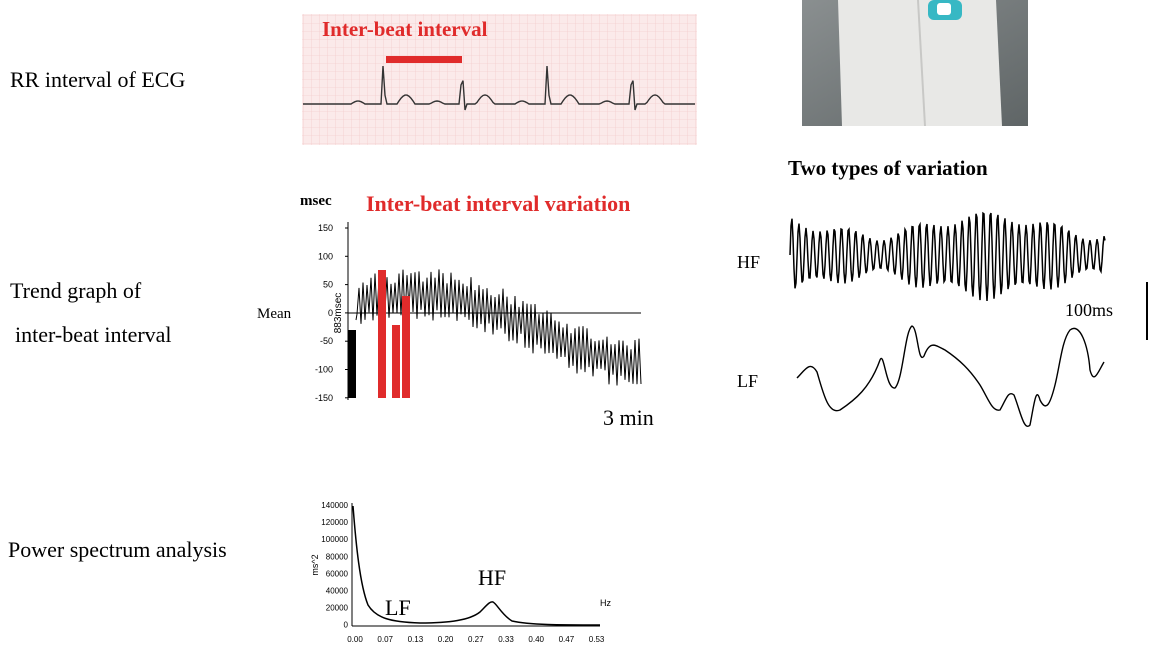 The height and width of the screenshot is (646, 1149). I want to click on y-tick-label: -150, so click(324, 398).